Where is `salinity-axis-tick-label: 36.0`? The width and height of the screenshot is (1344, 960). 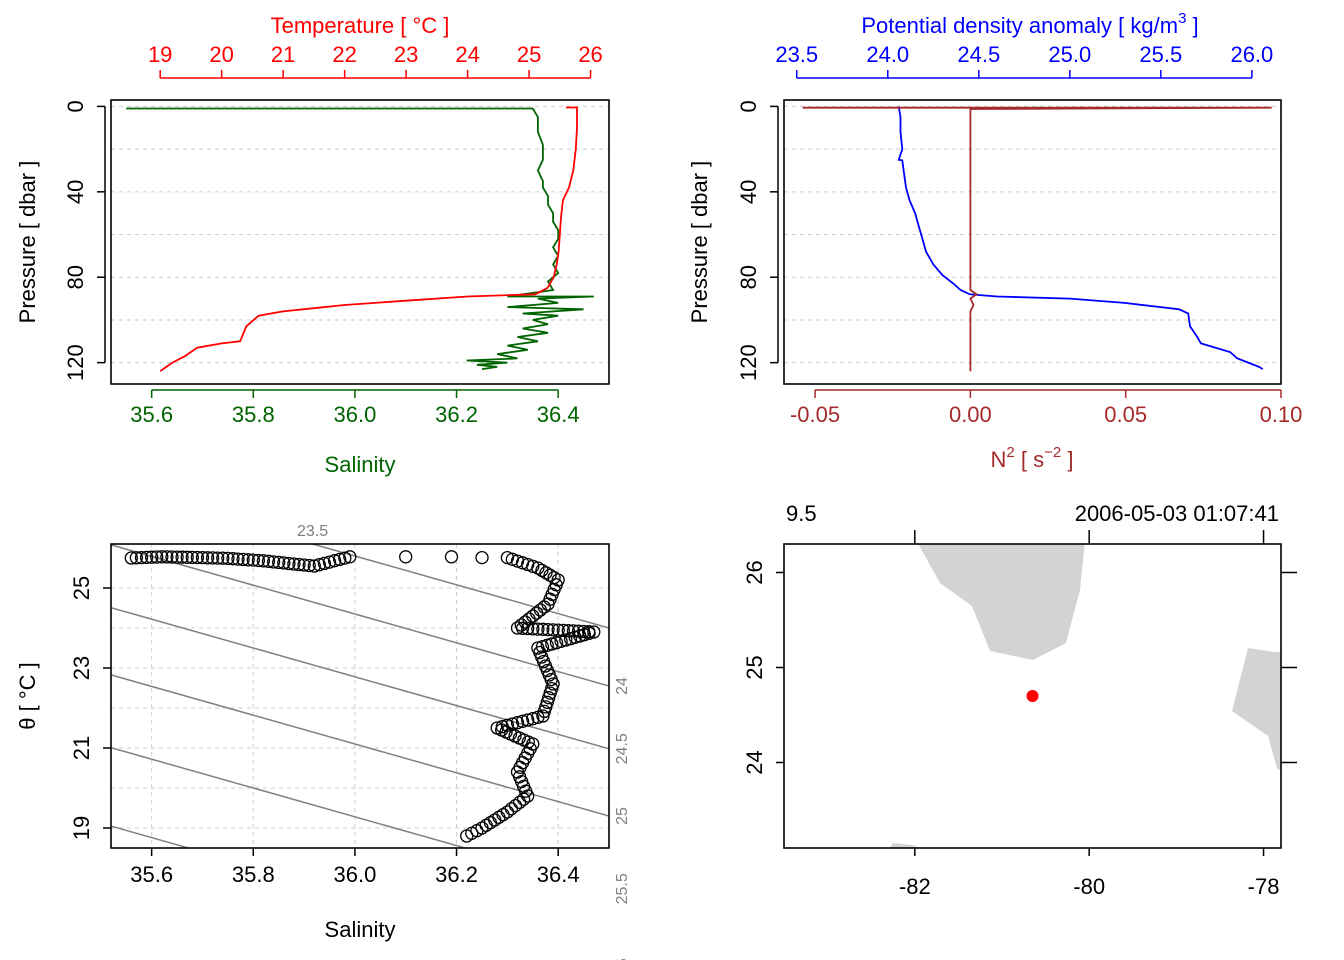
salinity-axis-tick-label: 36.0 is located at coordinates (355, 874).